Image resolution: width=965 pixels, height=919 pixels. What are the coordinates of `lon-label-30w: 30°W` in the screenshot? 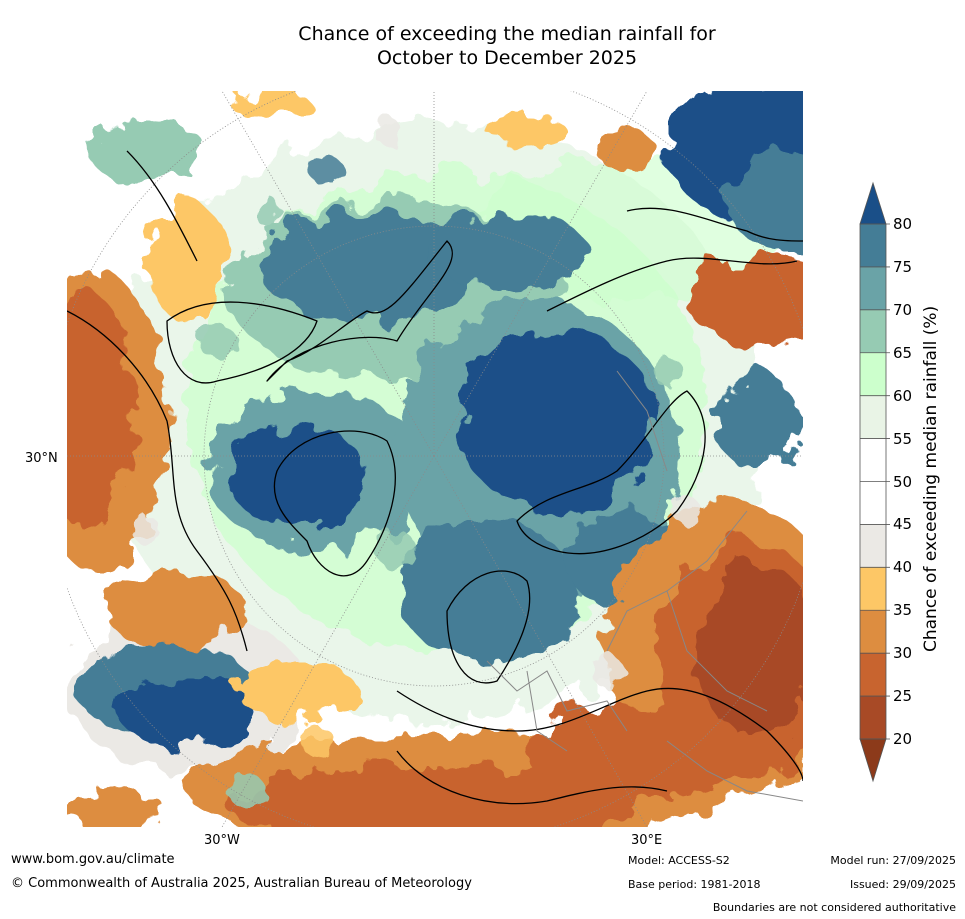 It's located at (222, 840).